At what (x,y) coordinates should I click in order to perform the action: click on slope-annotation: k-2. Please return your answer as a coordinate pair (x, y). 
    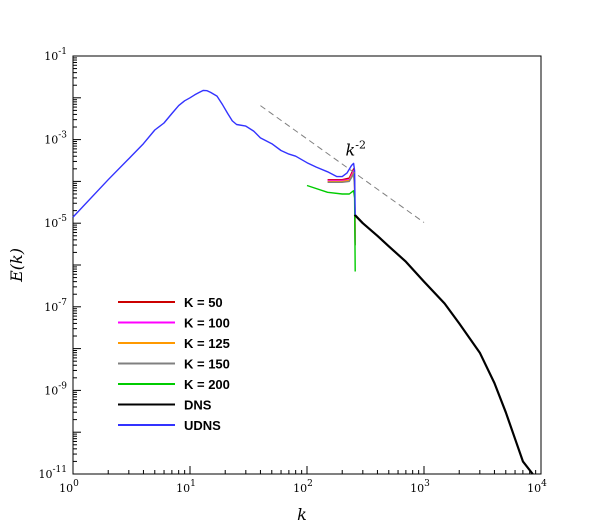
    Looking at the image, I should click on (356, 148).